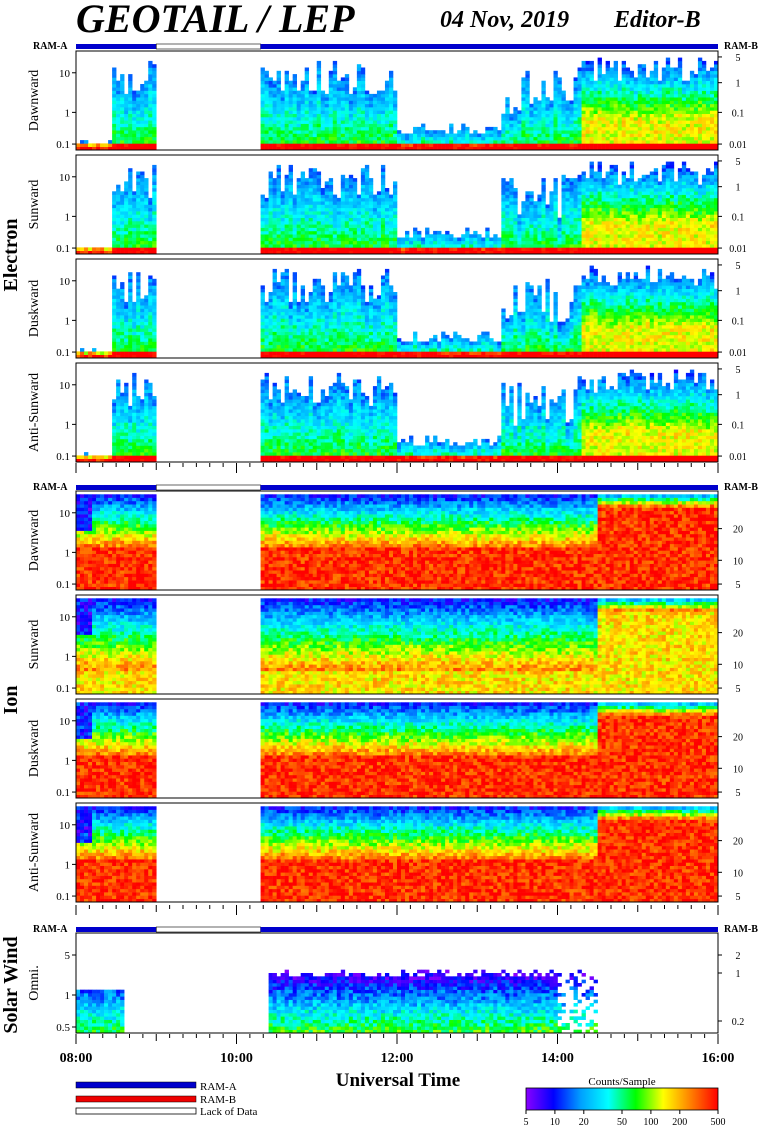  I want to click on right-tick-label: 5, so click(738, 58).